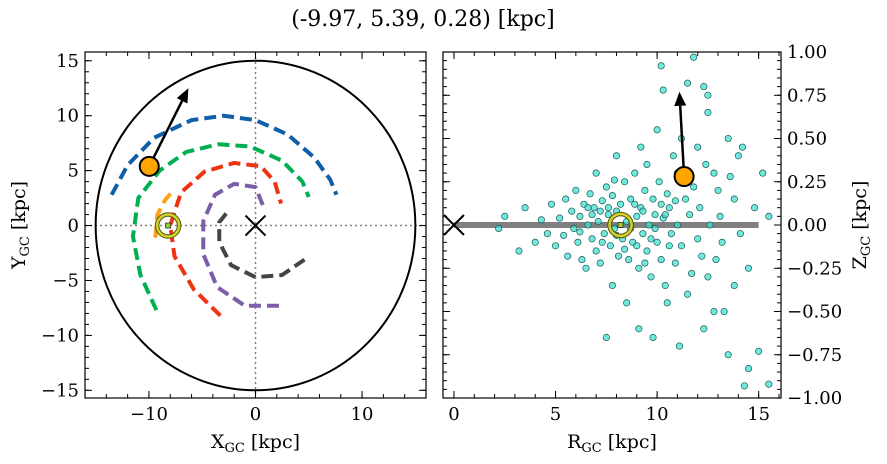 This screenshot has height=464, width=887. I want to click on y-tick-label: −0.25, so click(814, 268).